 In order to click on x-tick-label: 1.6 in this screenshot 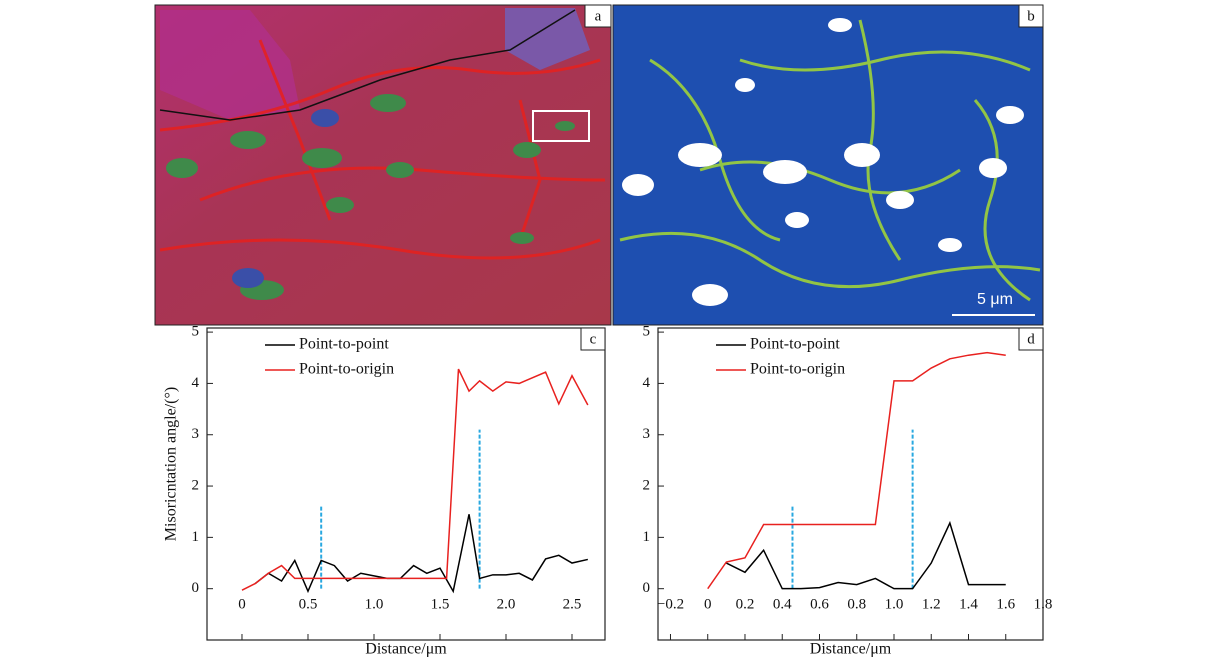, I will do `click(1005, 604)`.